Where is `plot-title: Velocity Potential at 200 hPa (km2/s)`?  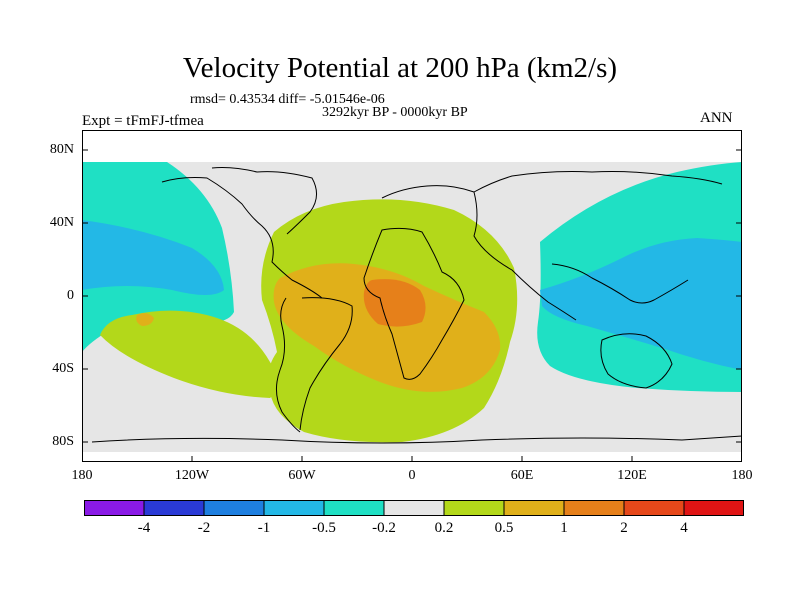 plot-title: Velocity Potential at 200 hPa (km2/s) is located at coordinates (400, 68).